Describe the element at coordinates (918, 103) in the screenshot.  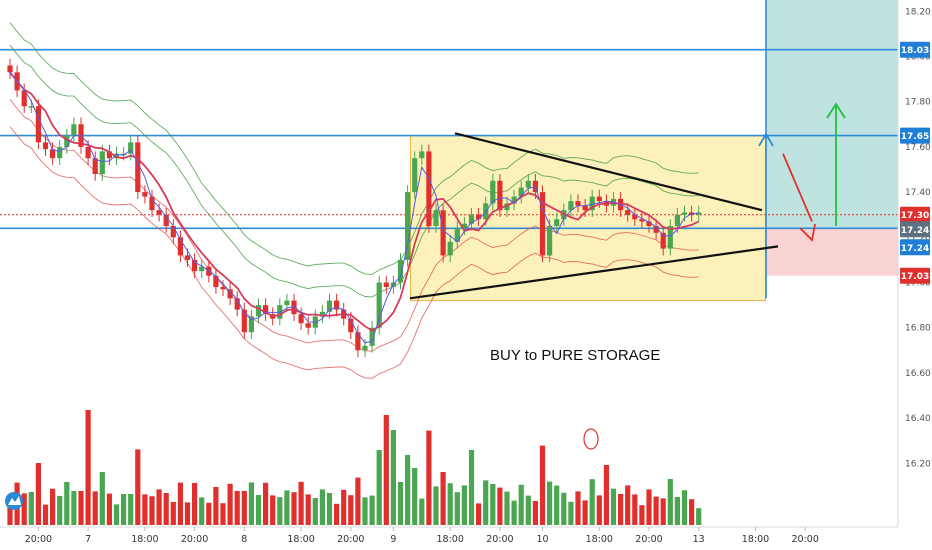
I see `y-tick-label: 17.80` at that location.